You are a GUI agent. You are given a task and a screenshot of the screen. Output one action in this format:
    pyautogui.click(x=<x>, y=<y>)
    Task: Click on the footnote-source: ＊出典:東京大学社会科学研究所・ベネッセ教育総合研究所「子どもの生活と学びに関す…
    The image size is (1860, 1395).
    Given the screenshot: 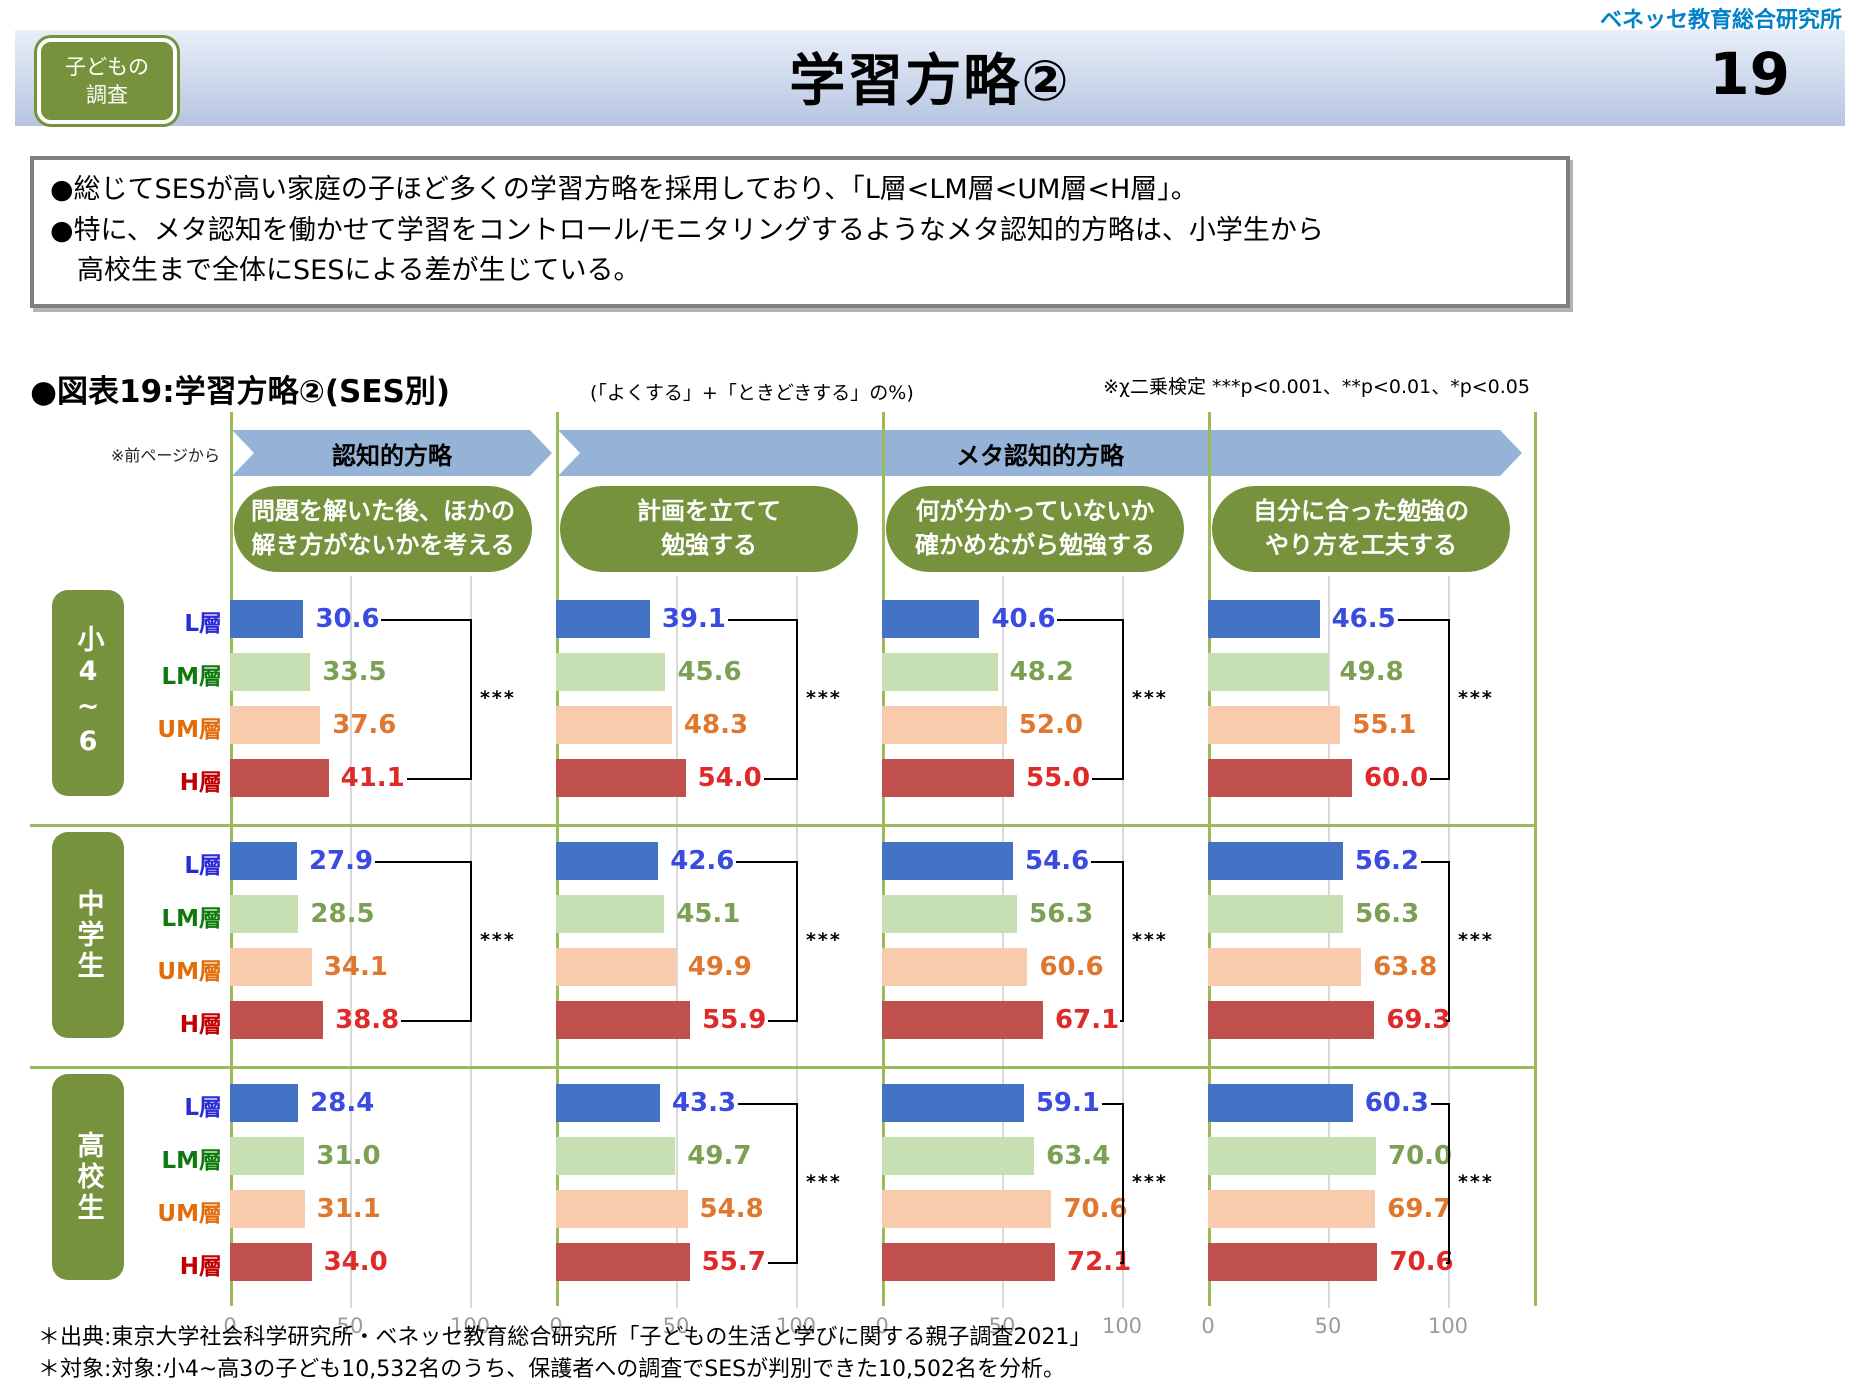 What is the action you would take?
    pyautogui.click(x=565, y=1337)
    